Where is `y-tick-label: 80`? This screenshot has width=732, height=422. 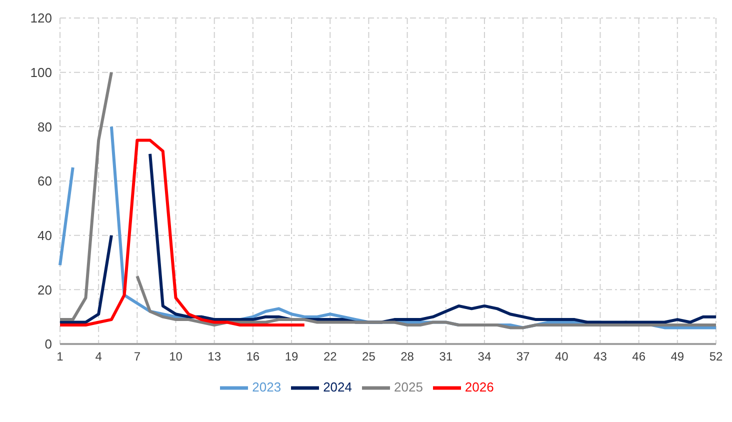 y-tick-label: 80 is located at coordinates (45, 126).